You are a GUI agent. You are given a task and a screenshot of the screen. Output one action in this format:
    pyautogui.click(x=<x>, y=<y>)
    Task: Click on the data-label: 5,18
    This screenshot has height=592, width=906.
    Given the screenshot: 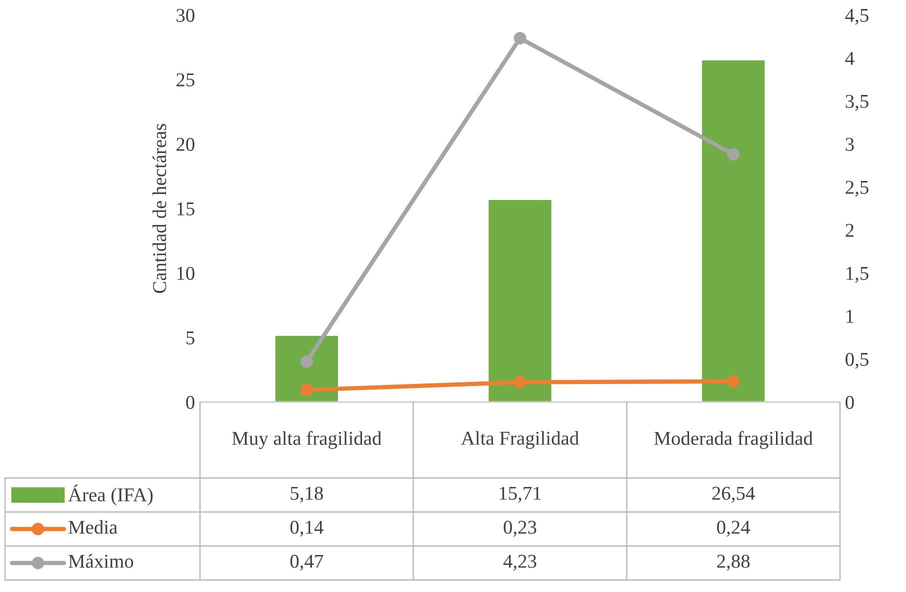 What is the action you would take?
    pyautogui.click(x=306, y=494)
    